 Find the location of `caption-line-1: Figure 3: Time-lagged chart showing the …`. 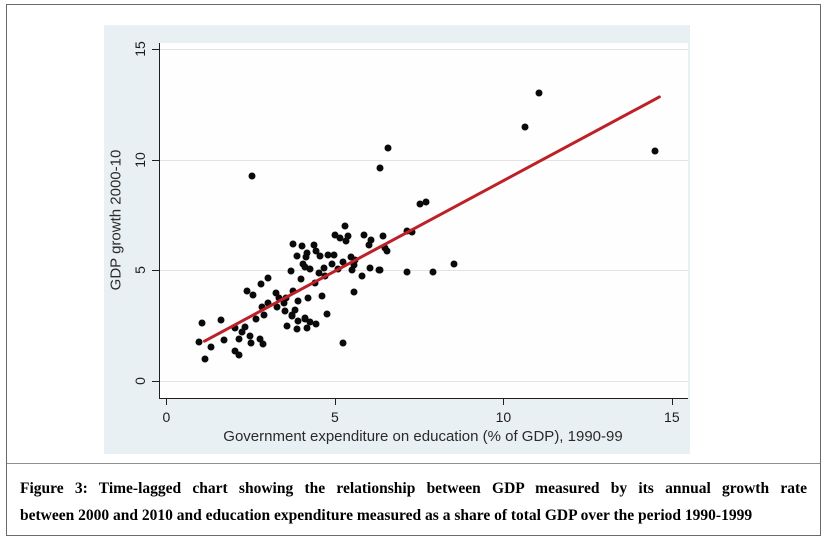

caption-line-1: Figure 3: Time-lagged chart showing the … is located at coordinates (413, 488).